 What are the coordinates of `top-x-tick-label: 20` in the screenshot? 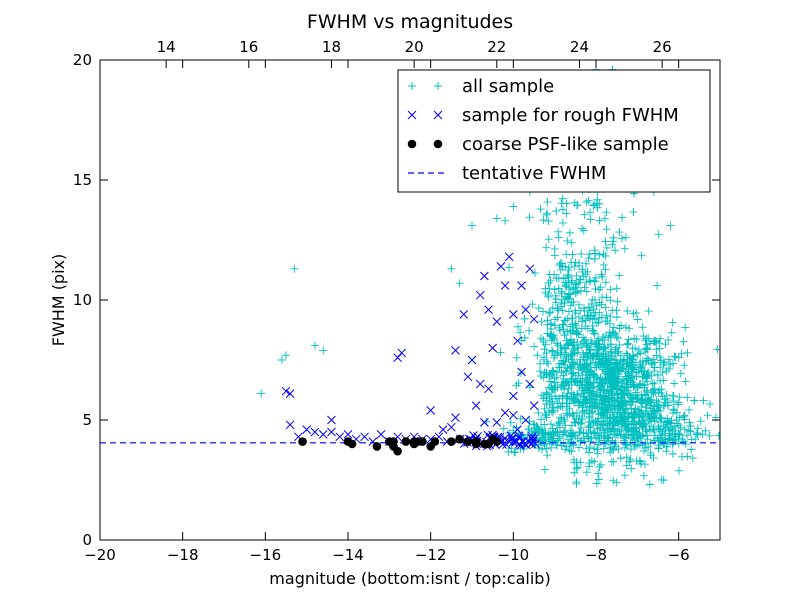 It's located at (414, 47).